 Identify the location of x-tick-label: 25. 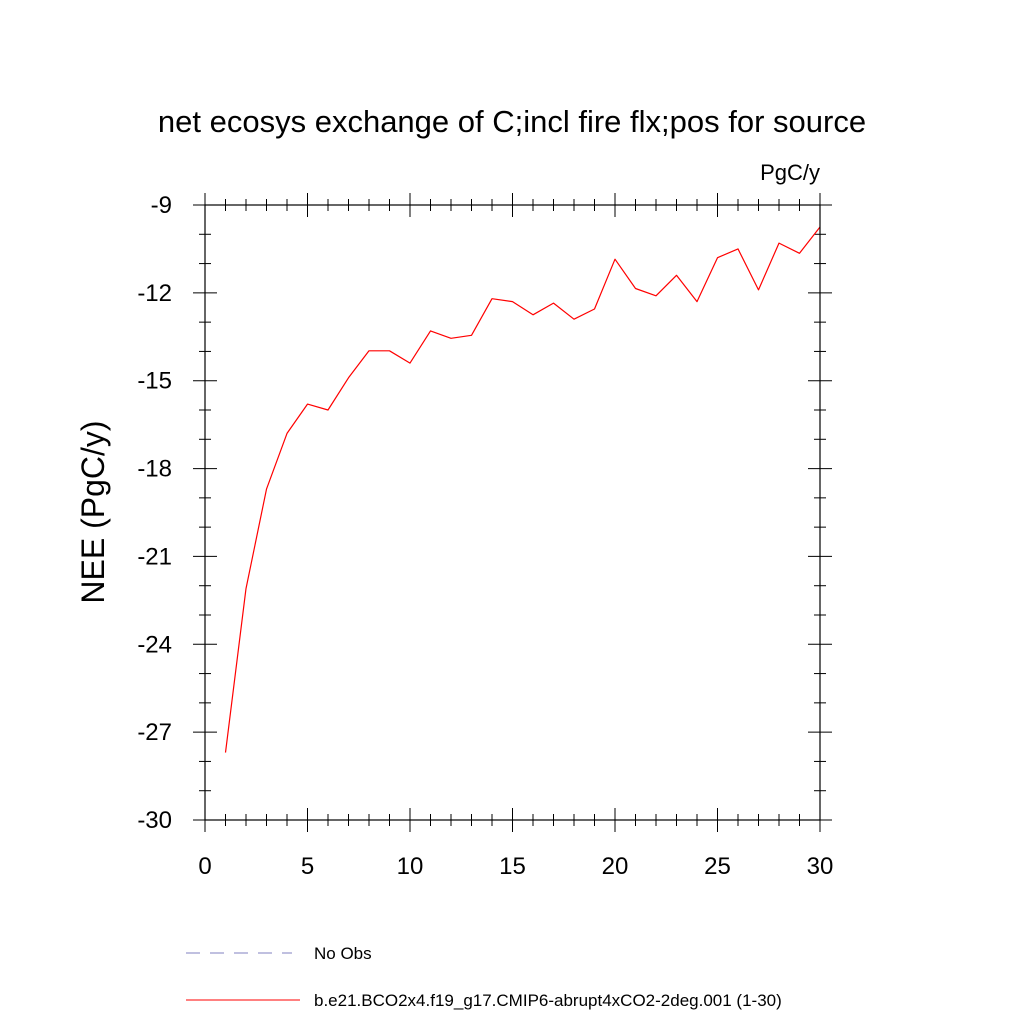
(717, 866).